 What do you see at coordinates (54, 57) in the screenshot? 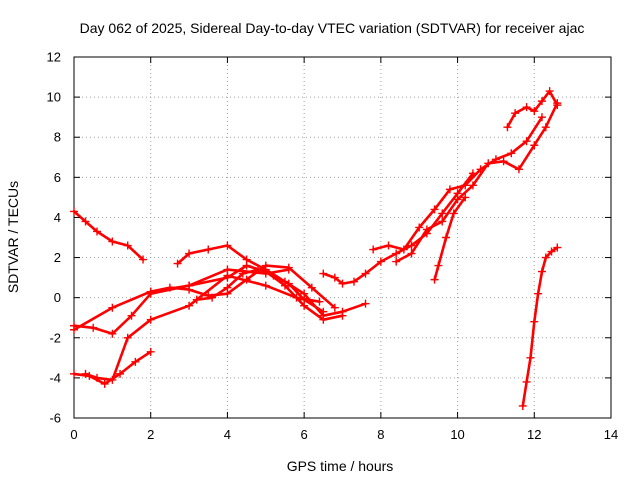
I see `y-tick-label: 12` at bounding box center [54, 57].